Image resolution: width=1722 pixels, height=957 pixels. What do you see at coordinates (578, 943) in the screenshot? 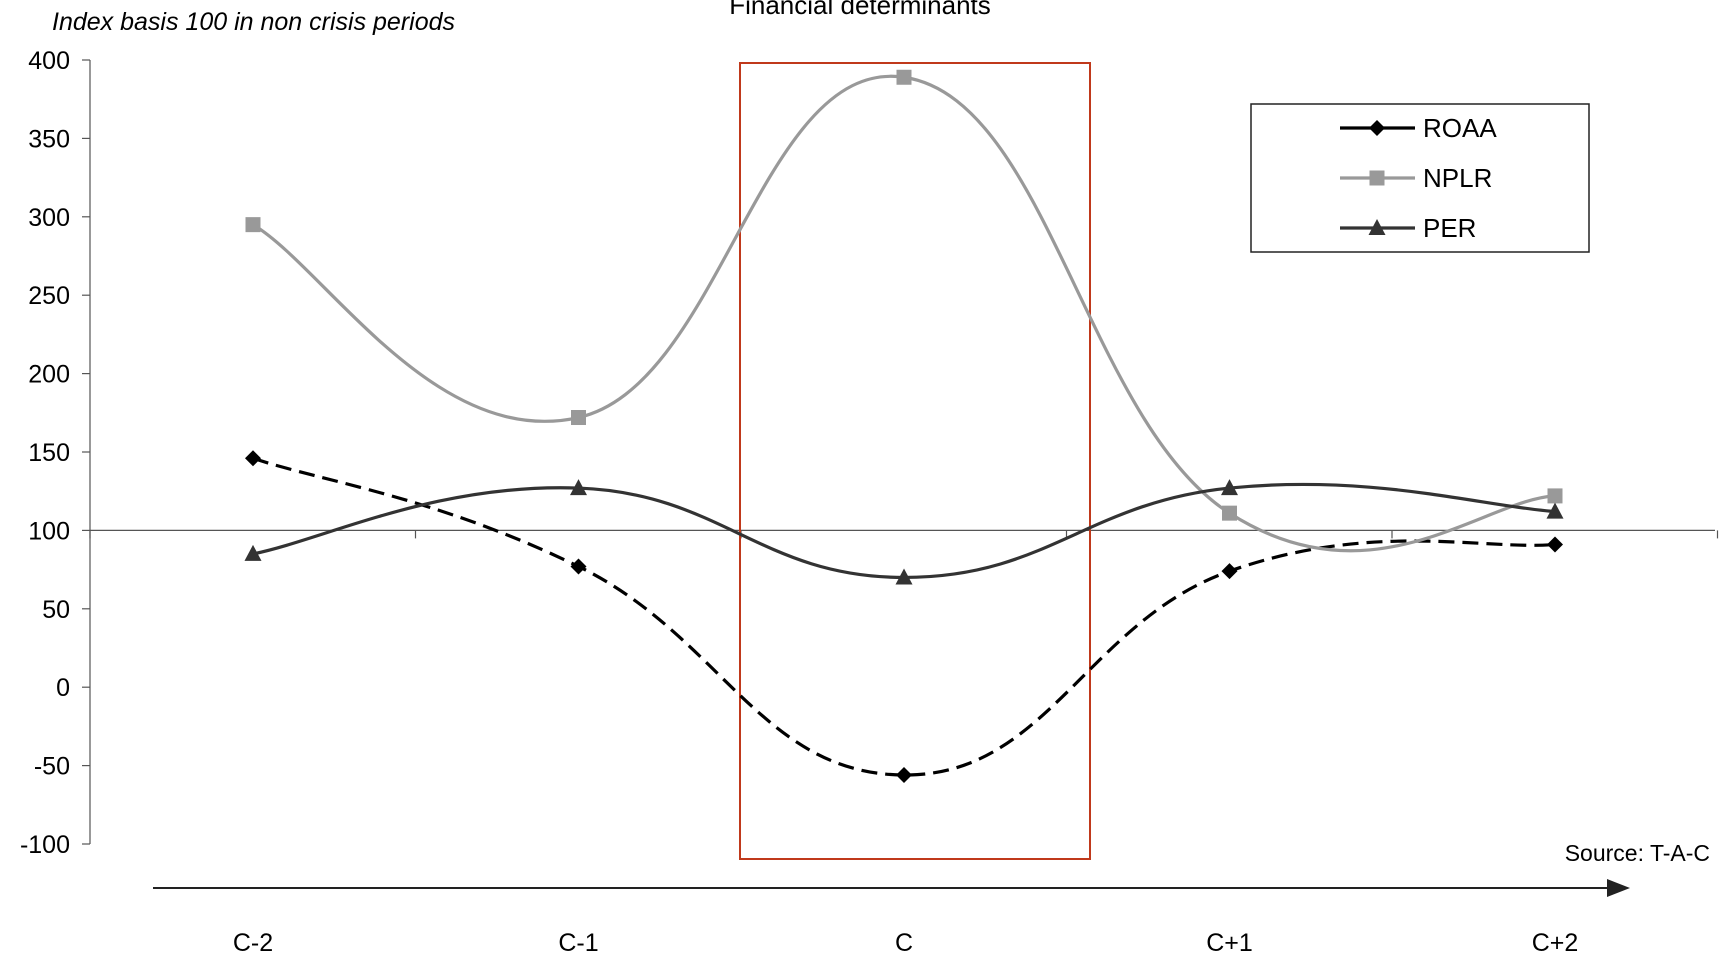
I see `x-label-c-1: C-1` at bounding box center [578, 943].